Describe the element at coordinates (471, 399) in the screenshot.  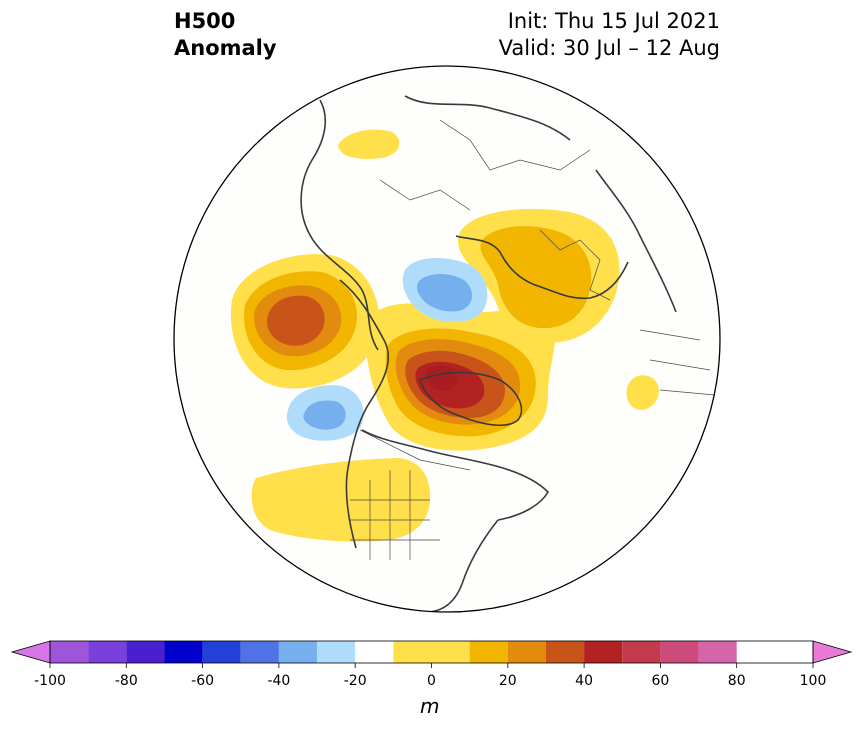
I see `coastline-greenland` at that location.